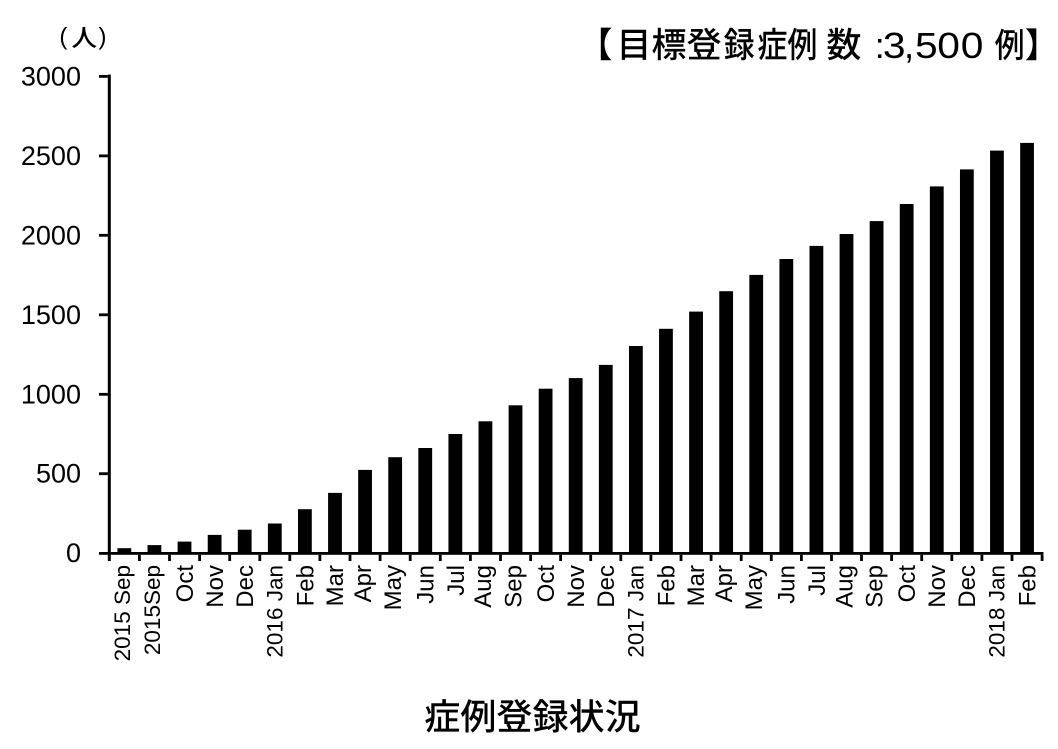 This screenshot has width=1058, height=749. I want to click on svg-text: 1500, so click(51, 315).